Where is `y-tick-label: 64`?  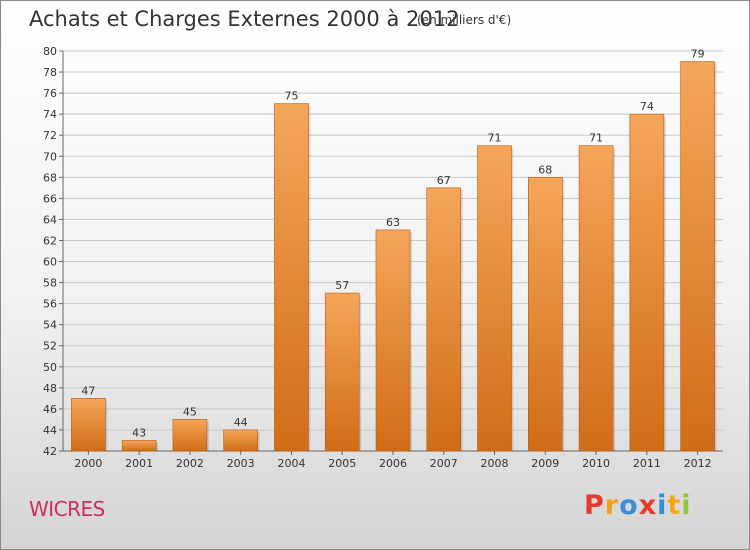 y-tick-label: 64 is located at coordinates (50, 219).